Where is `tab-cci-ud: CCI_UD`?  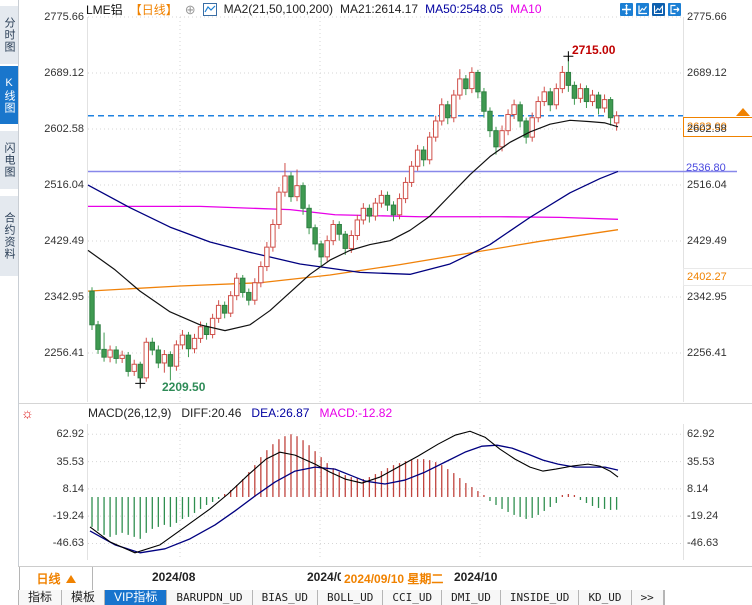 tab-cci-ud: CCI_UD is located at coordinates (413, 597).